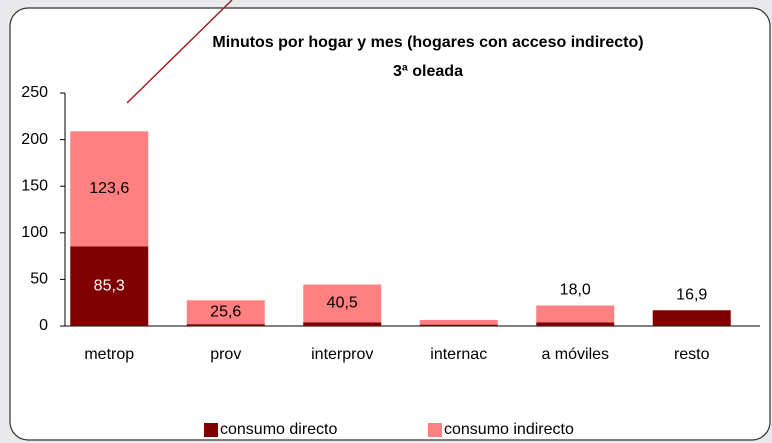 This screenshot has height=443, width=772. What do you see at coordinates (34, 232) in the screenshot?
I see `y-tick-label: 100` at bounding box center [34, 232].